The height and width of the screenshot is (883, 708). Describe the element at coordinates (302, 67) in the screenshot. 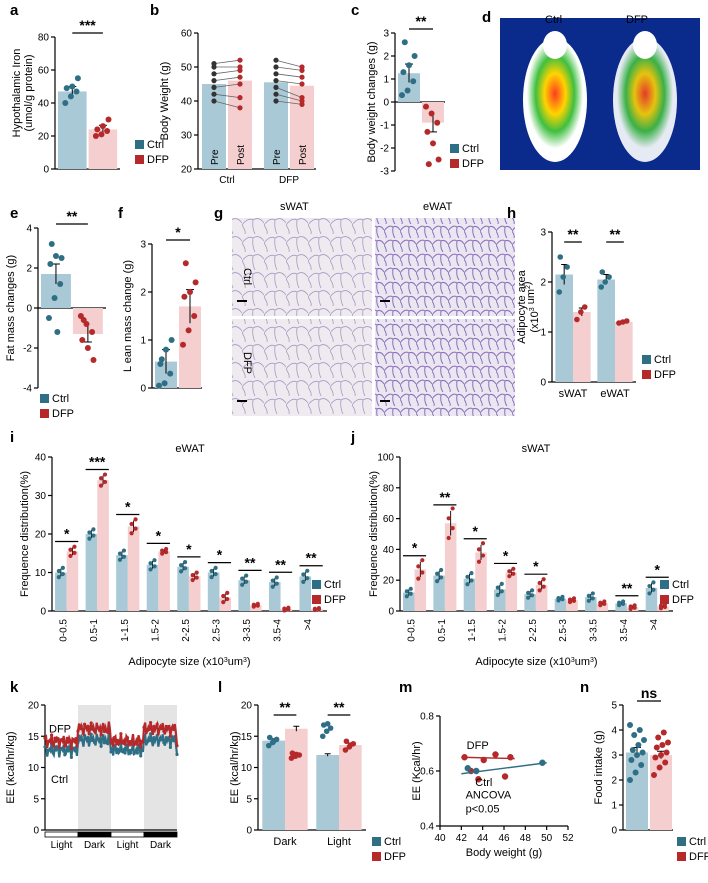

I see `data-point-post` at that location.